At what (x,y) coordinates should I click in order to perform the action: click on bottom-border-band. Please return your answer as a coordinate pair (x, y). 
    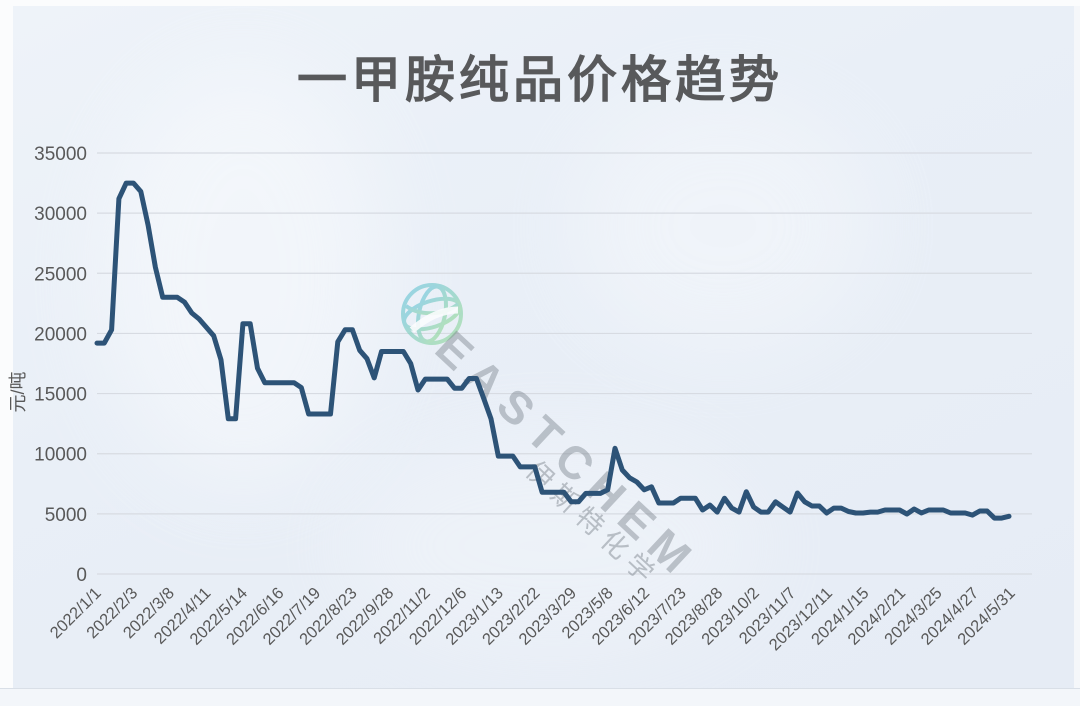
    Looking at the image, I should click on (540, 697).